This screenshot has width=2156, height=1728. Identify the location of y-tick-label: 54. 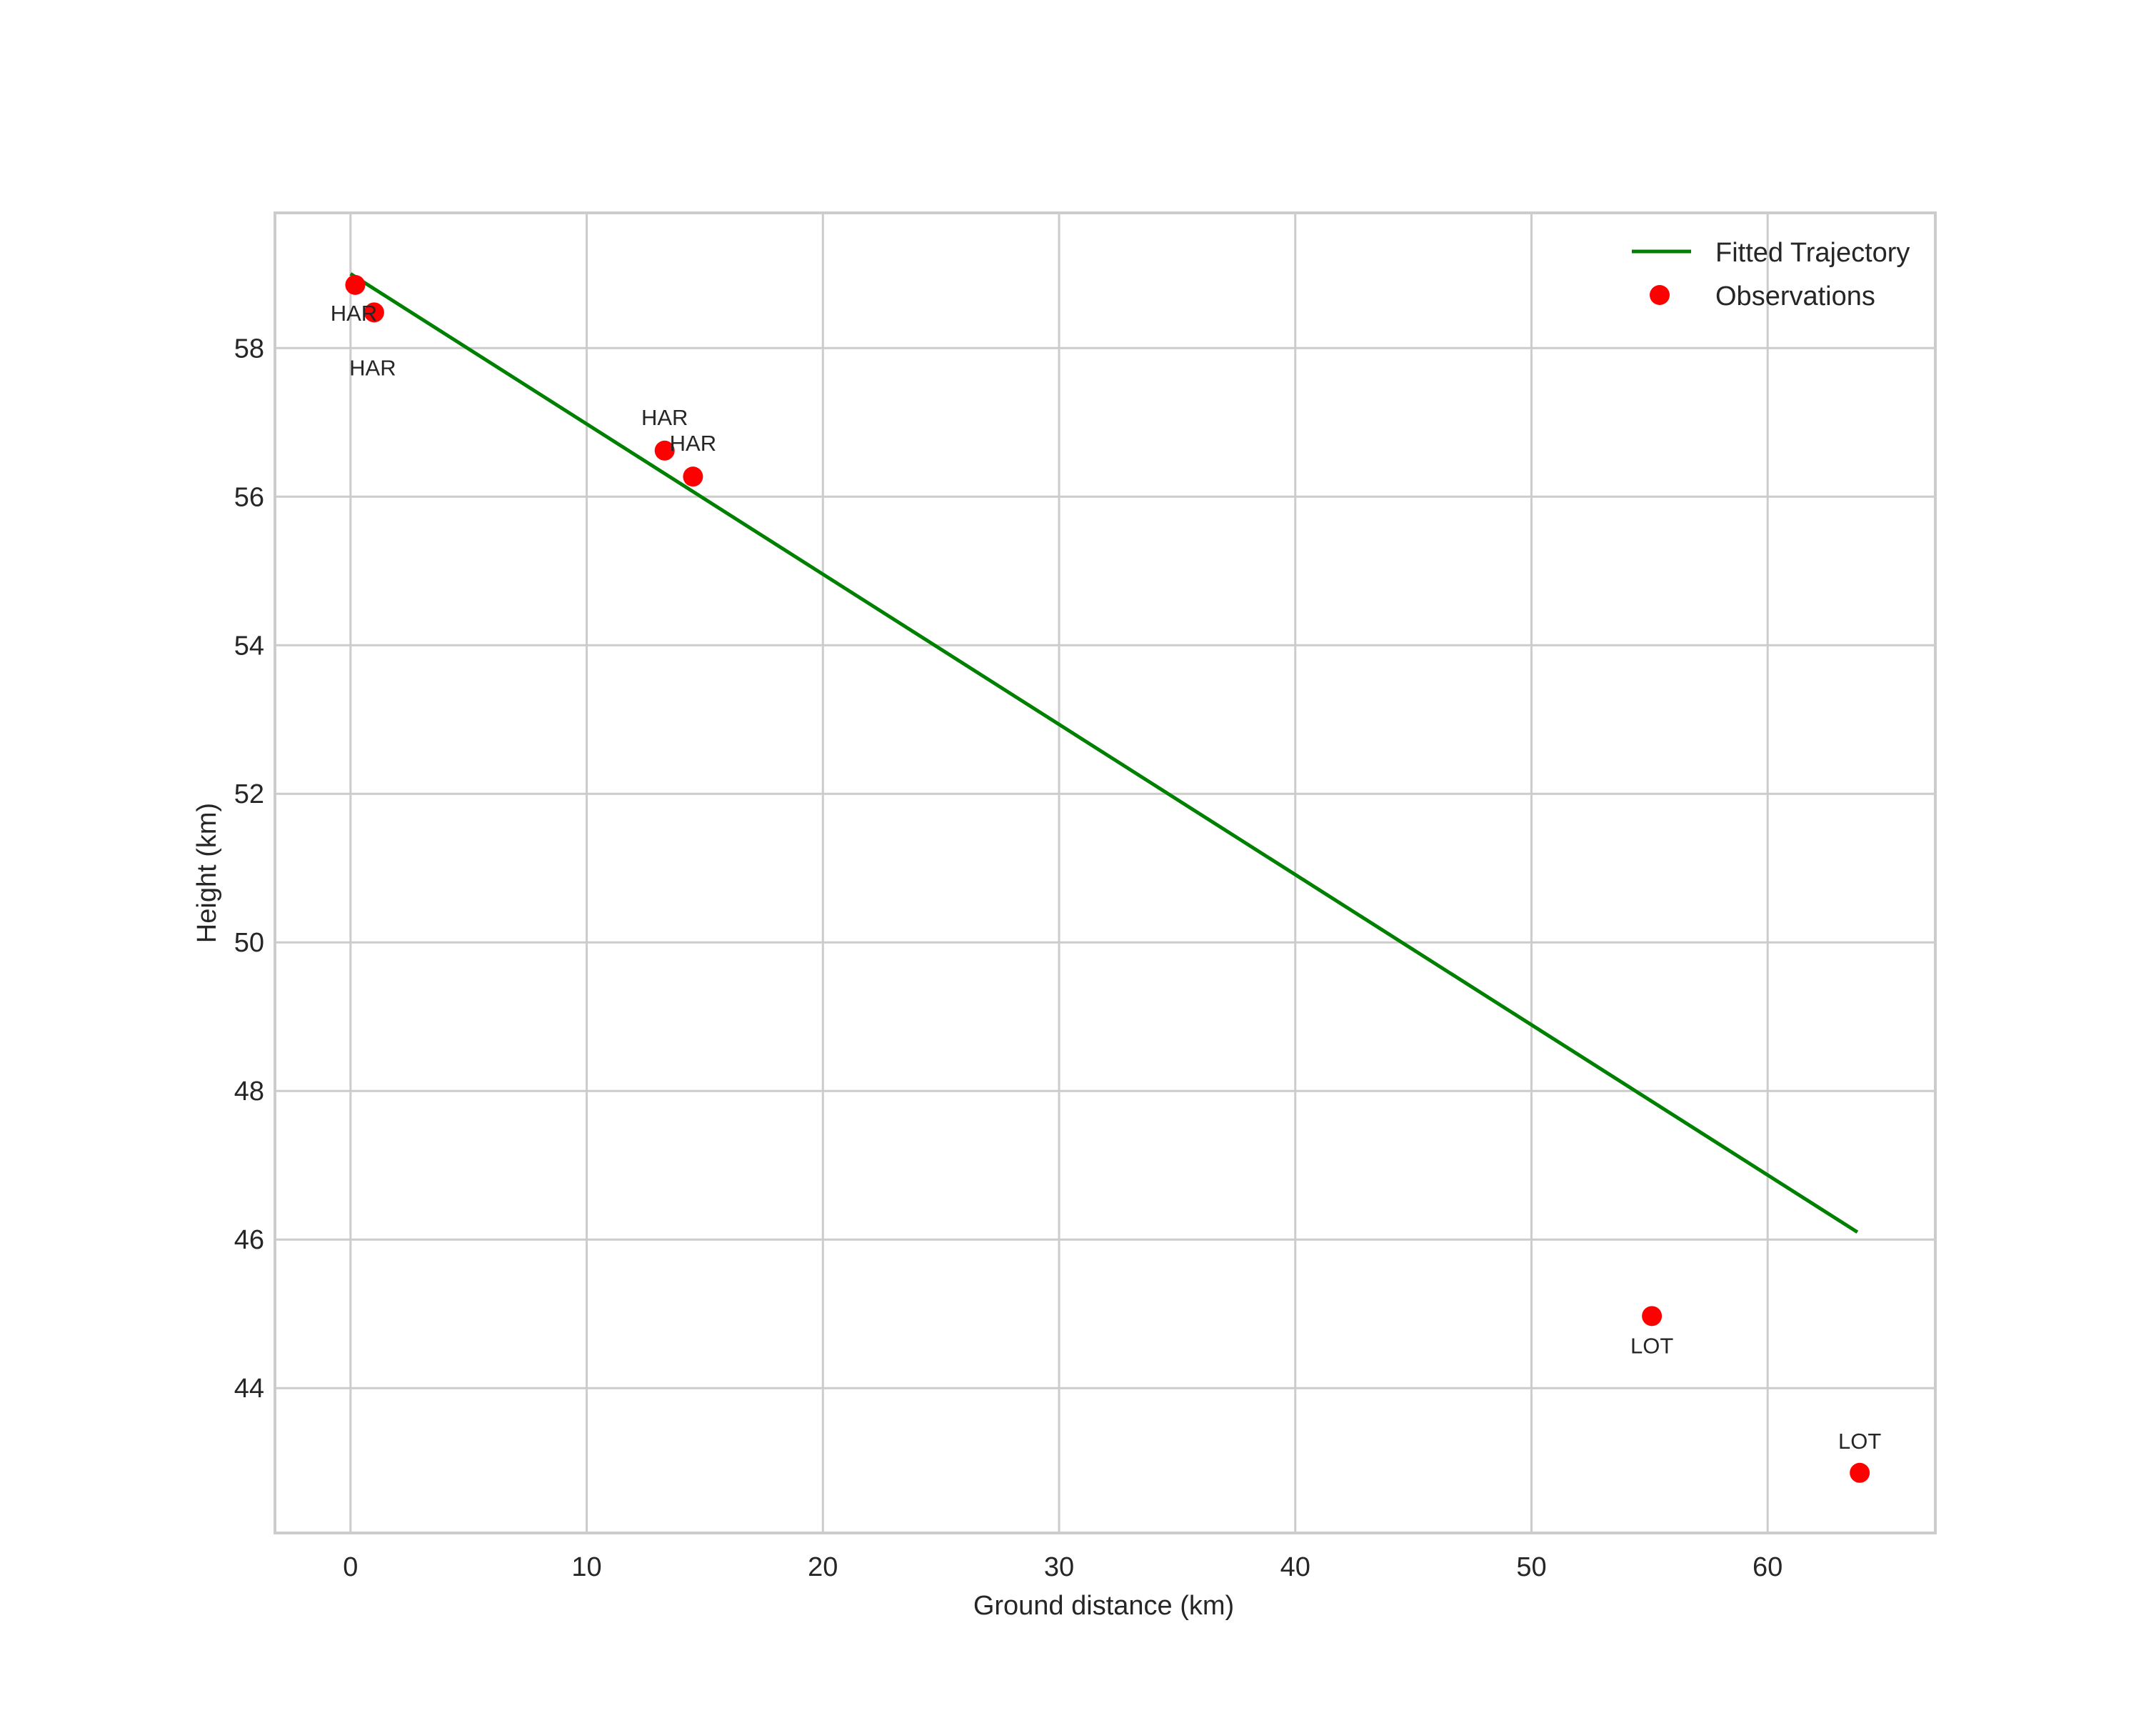
(249, 646).